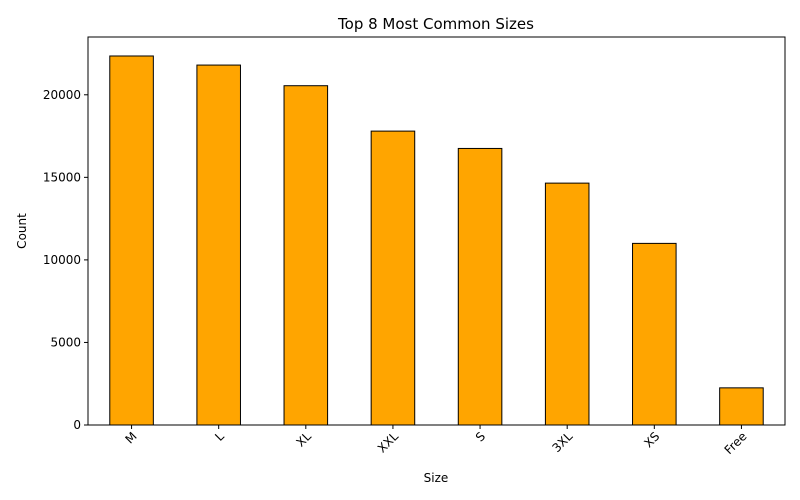 The height and width of the screenshot is (500, 800). What do you see at coordinates (306, 255) in the screenshot?
I see `bar-xl` at bounding box center [306, 255].